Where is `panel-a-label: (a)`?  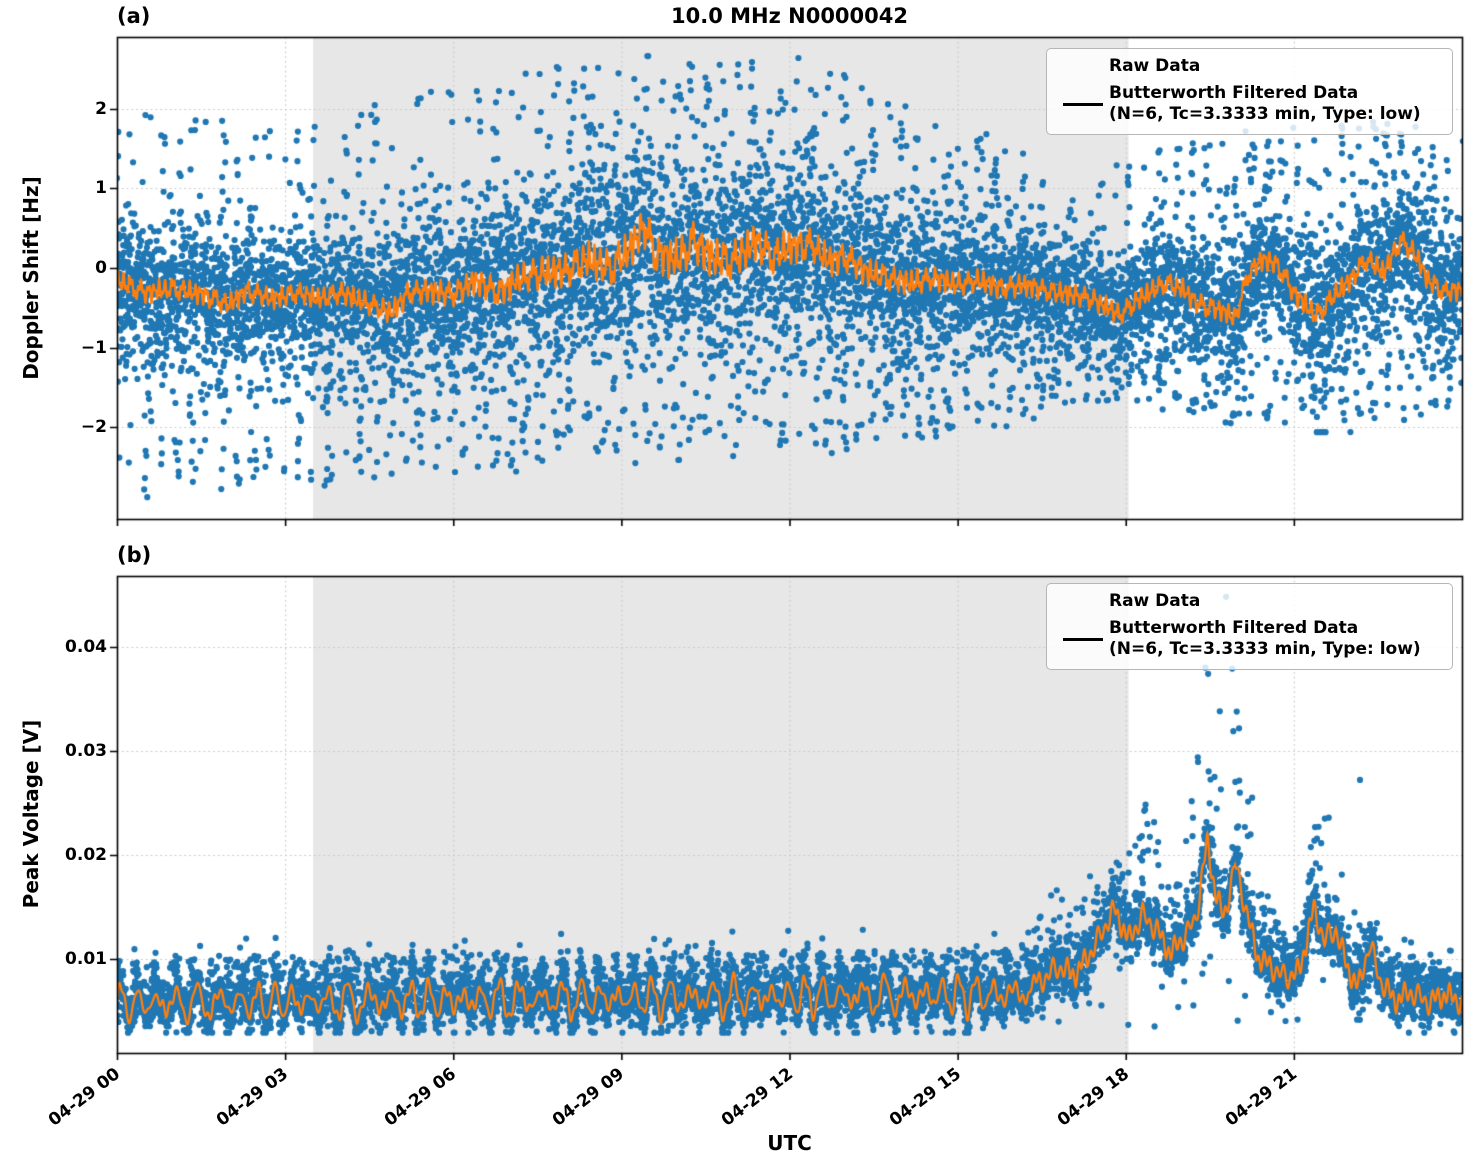 panel-a-label: (a) is located at coordinates (134, 16).